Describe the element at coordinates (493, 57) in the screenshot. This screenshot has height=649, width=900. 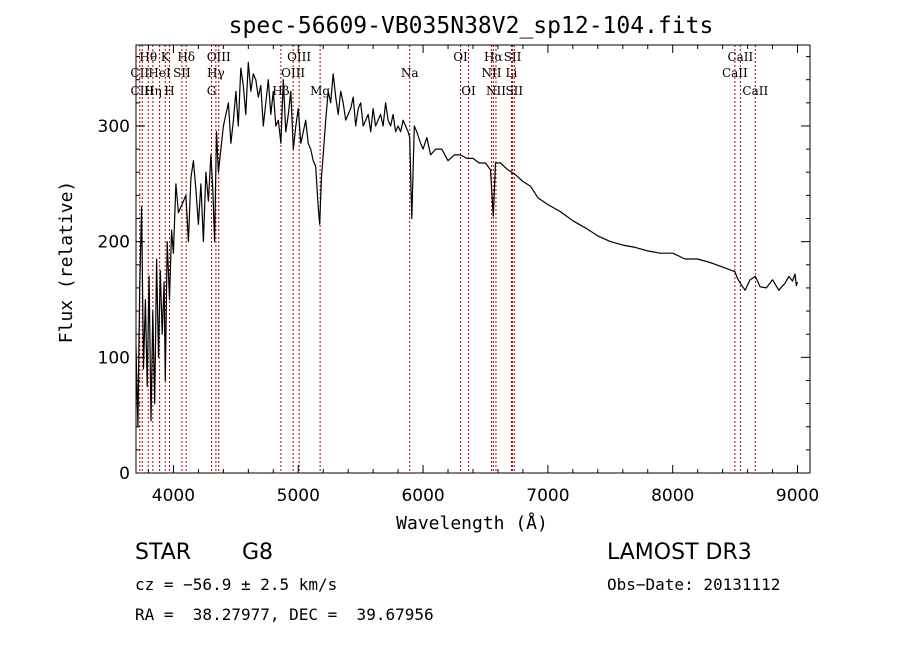
I see `line-label-19: Hα` at that location.